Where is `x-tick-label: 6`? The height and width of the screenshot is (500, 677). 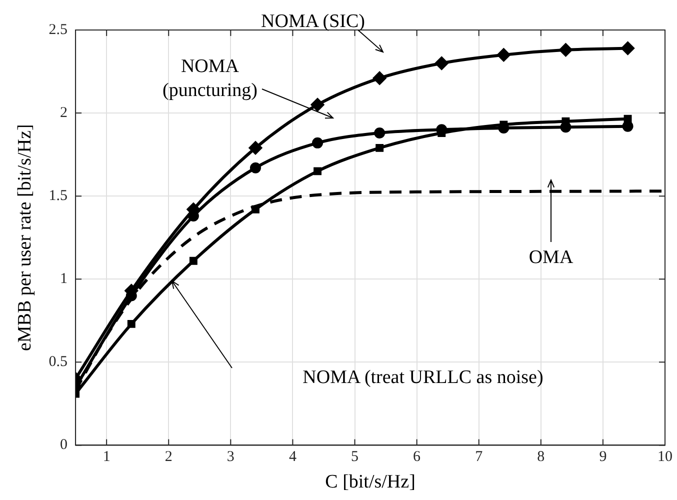
x-tick-label: 6 is located at coordinates (417, 457).